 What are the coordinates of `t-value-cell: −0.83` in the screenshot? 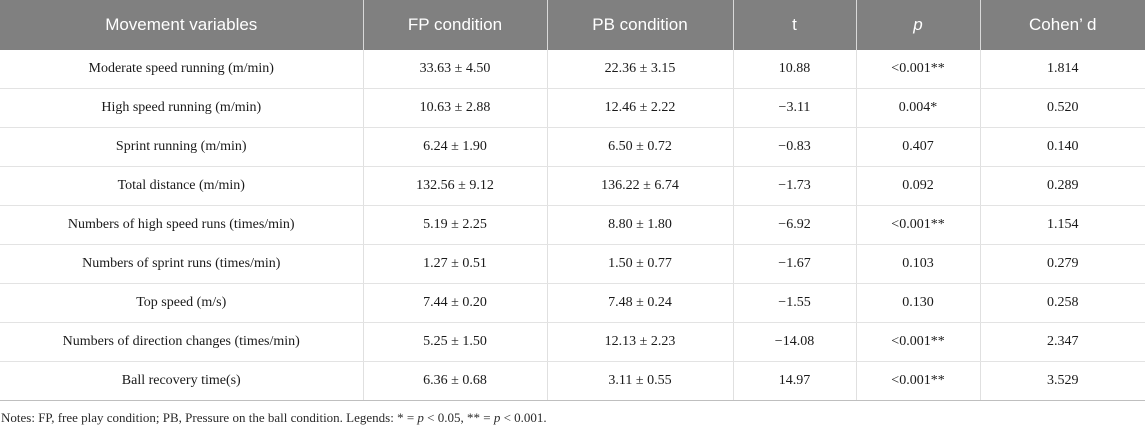 It's located at (795, 147).